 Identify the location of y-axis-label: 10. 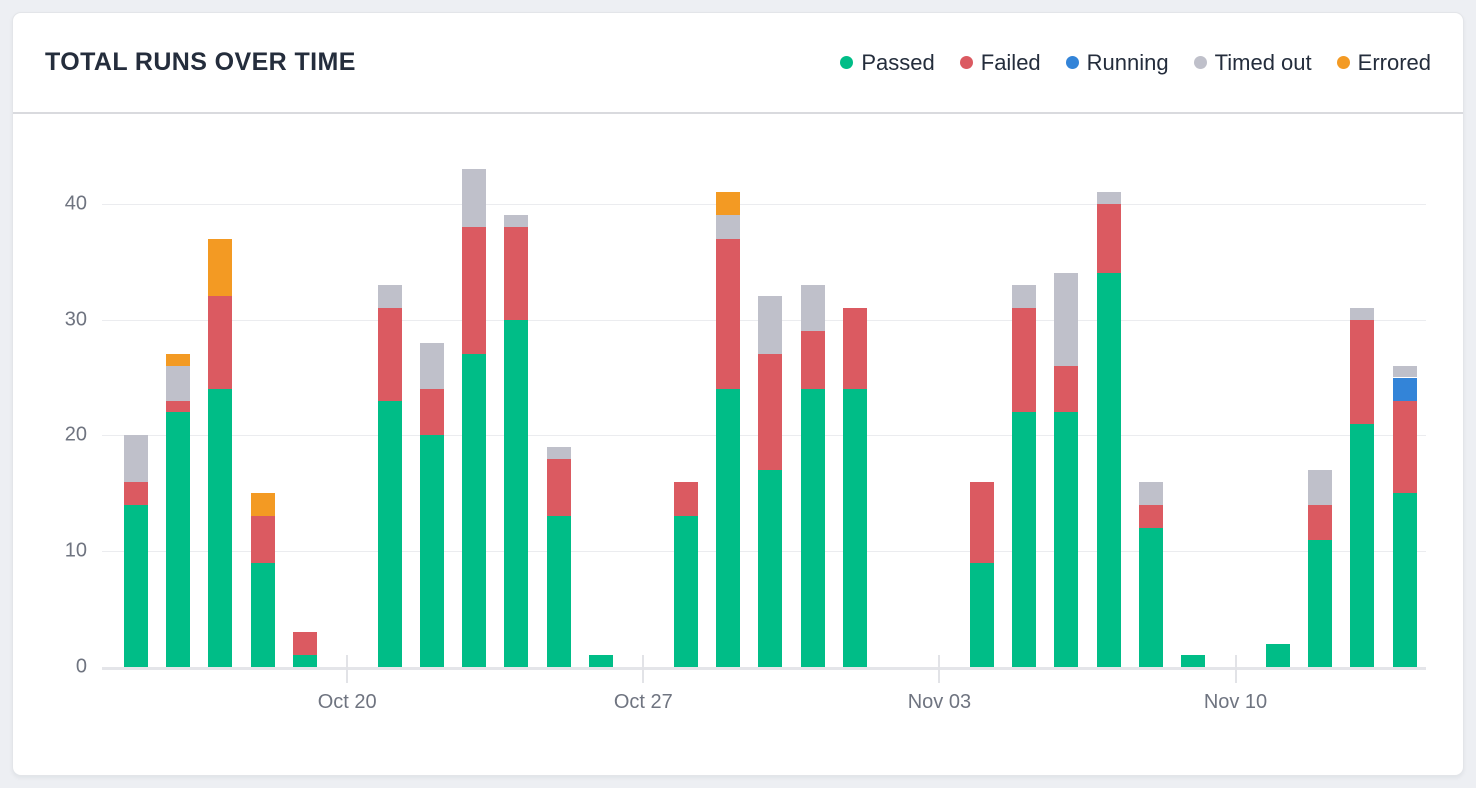
(75, 550).